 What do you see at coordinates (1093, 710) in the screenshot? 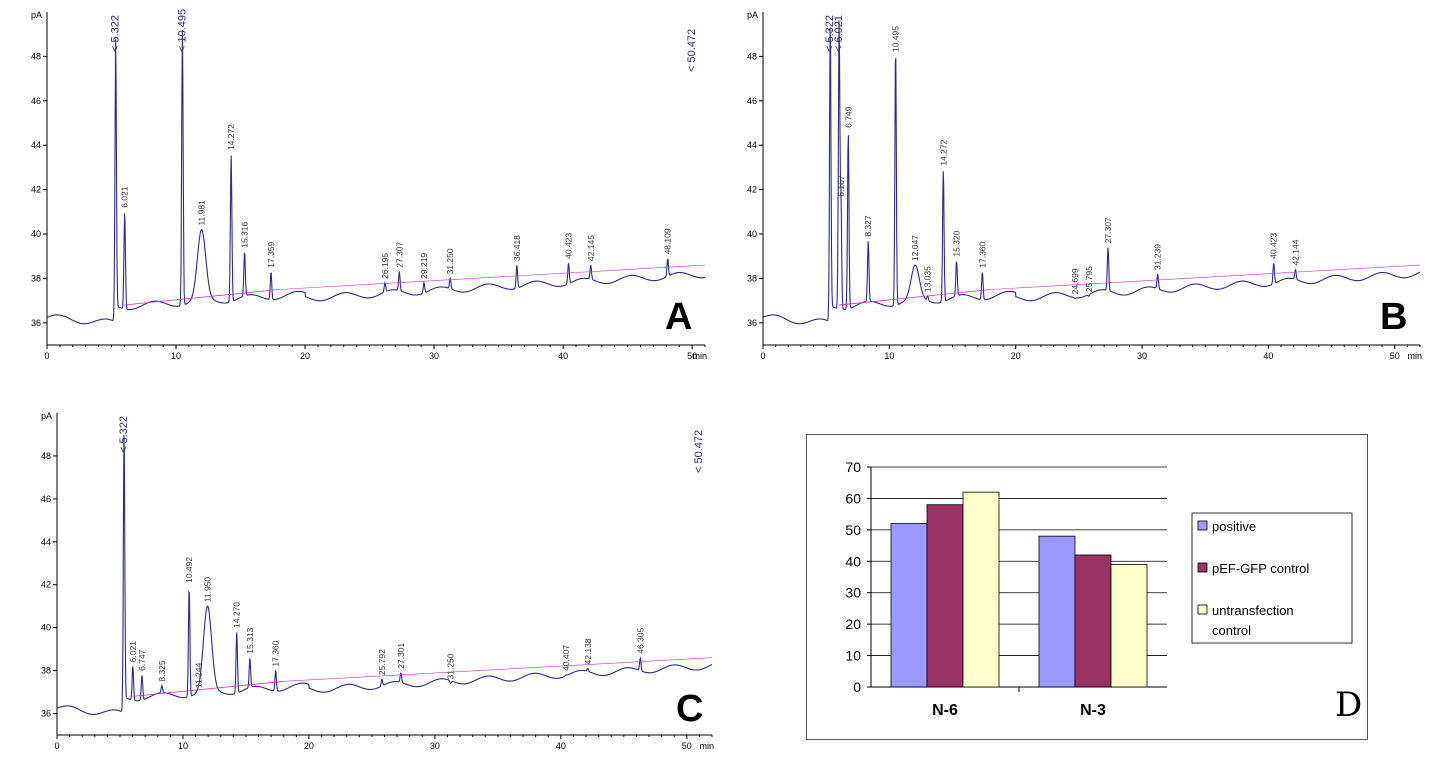
I see `category-label: N-3` at bounding box center [1093, 710].